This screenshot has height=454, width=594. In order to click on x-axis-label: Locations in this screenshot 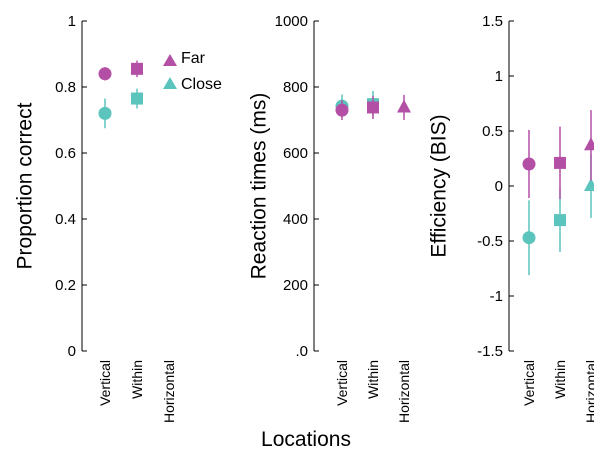, I will do `click(306, 439)`.